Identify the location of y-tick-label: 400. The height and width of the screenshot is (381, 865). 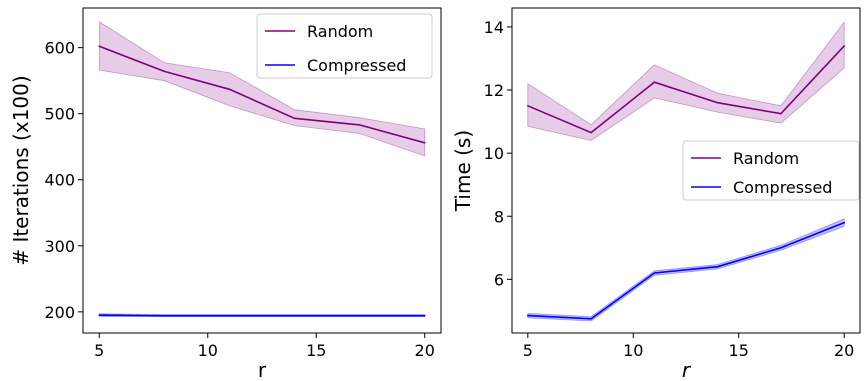
(59, 180).